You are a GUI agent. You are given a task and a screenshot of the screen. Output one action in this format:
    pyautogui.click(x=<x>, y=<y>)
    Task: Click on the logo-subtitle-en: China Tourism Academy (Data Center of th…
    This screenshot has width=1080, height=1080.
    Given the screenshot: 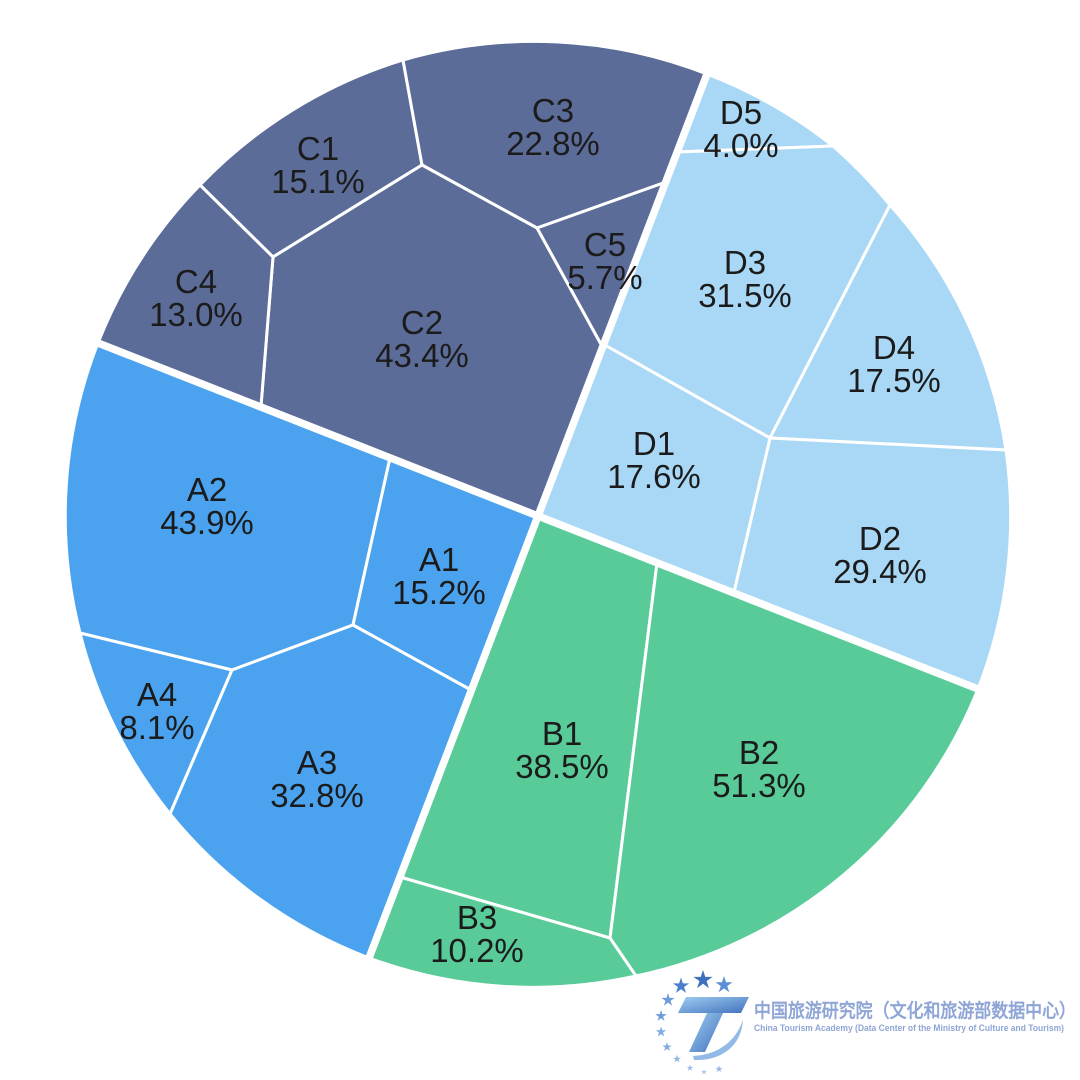 What is the action you would take?
    pyautogui.click(x=909, y=1028)
    